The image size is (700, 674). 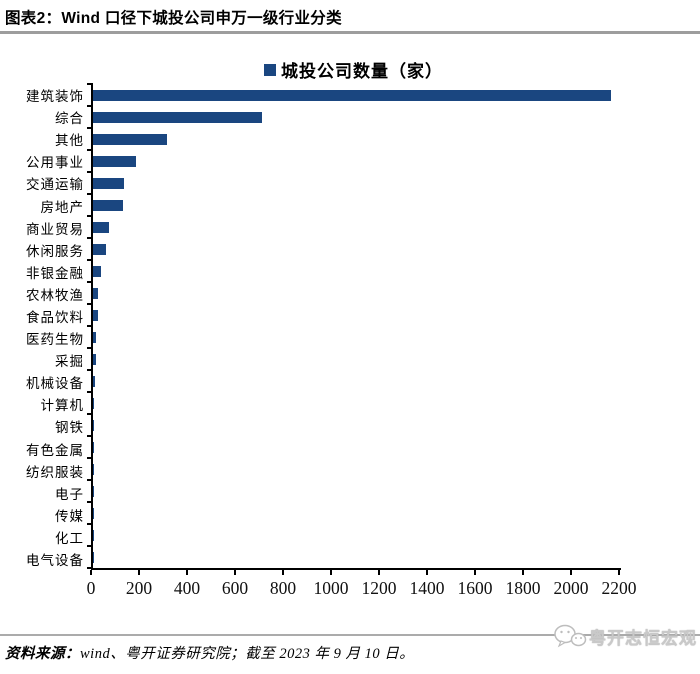 I want to click on title-divider, so click(x=350, y=32).